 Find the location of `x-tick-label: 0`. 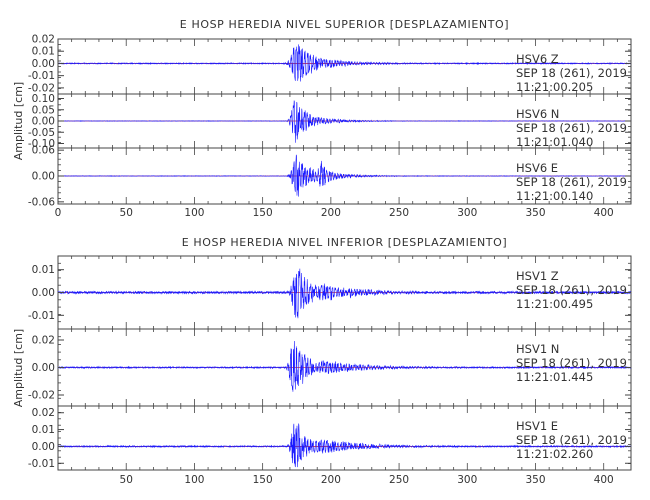

x-tick-label: 0 is located at coordinates (58, 213).